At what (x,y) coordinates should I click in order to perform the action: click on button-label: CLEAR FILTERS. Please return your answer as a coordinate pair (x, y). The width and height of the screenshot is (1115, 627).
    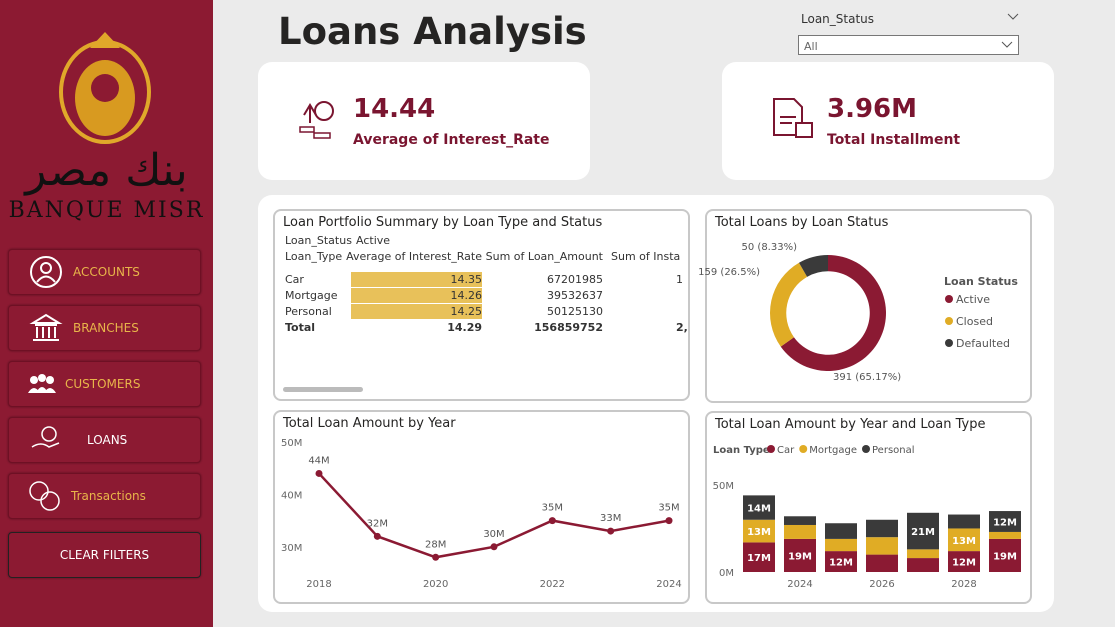
    Looking at the image, I should click on (104, 555).